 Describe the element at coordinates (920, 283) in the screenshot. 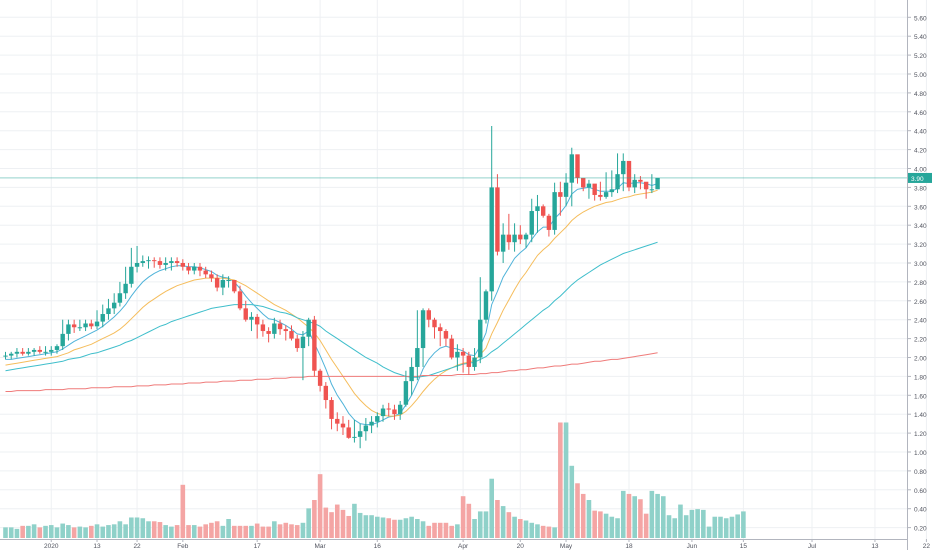

I see `y-tick-label: 2.80` at that location.